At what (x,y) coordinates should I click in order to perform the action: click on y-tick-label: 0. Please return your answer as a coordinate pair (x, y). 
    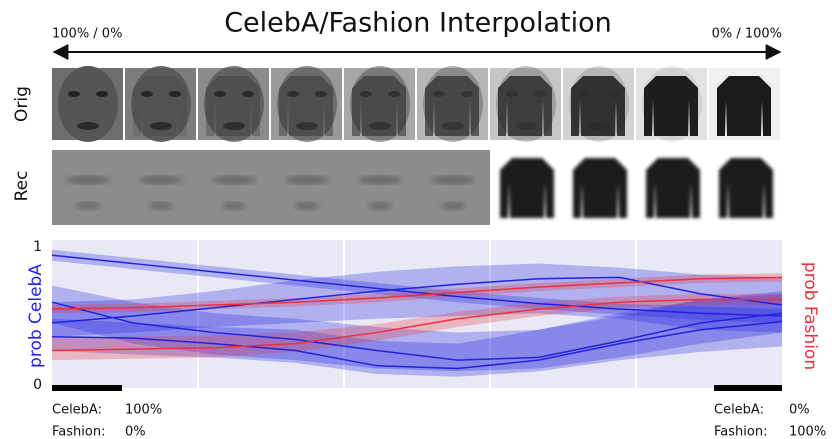
    Looking at the image, I should click on (37, 385).